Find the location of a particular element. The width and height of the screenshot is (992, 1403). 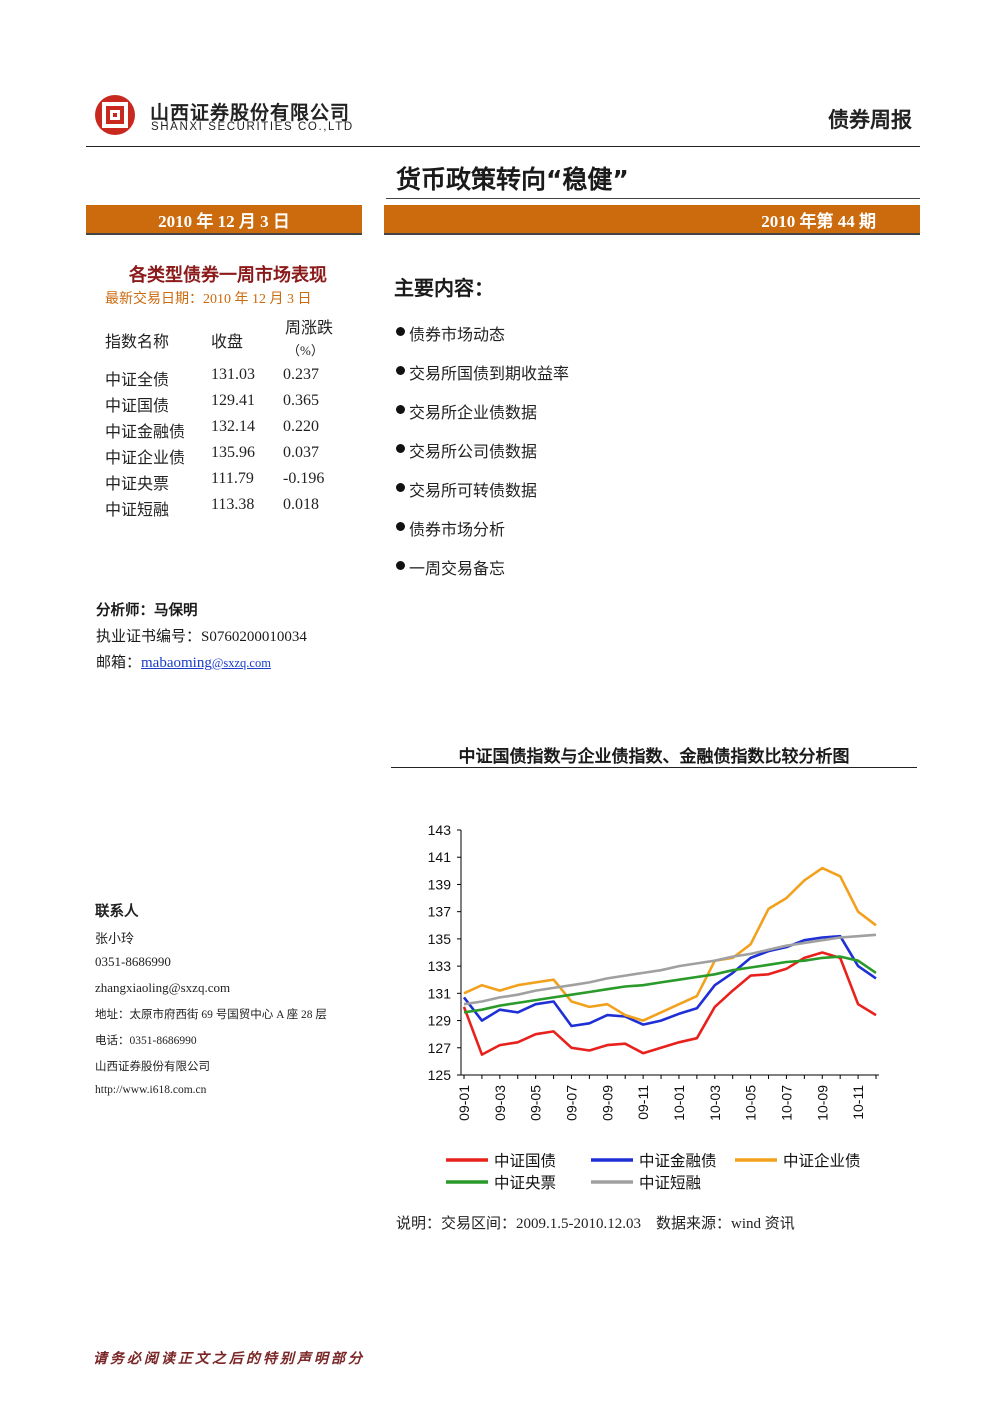

legend-label: 中证央票 is located at coordinates (525, 1183).